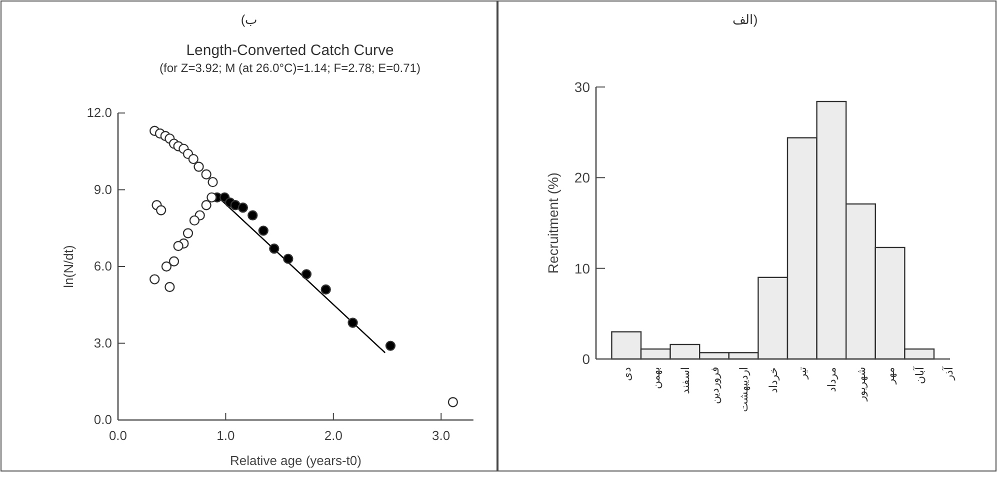  What do you see at coordinates (296, 460) in the screenshot?
I see `x-axis-title: Relative age (years-t0)` at bounding box center [296, 460].